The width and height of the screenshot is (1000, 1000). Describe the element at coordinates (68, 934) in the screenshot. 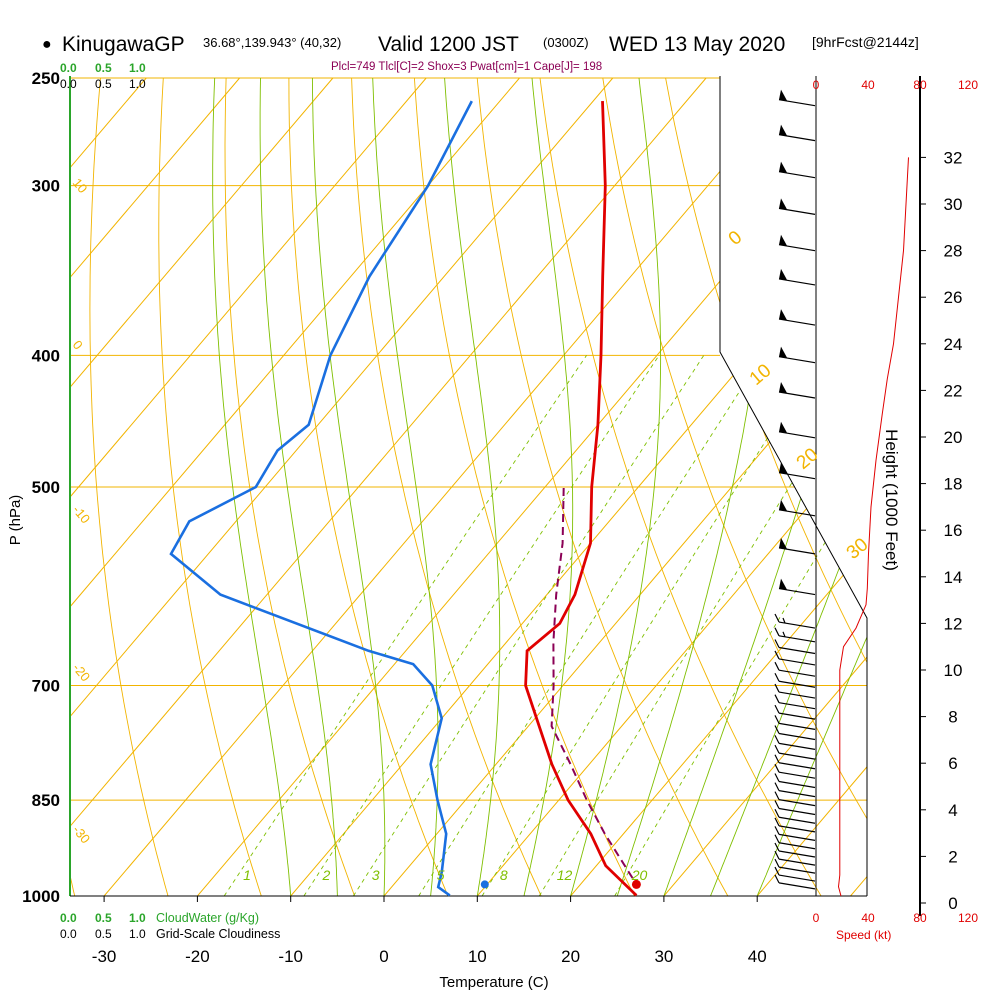

I see `cloudiness-tick-bottom: 0.0` at that location.